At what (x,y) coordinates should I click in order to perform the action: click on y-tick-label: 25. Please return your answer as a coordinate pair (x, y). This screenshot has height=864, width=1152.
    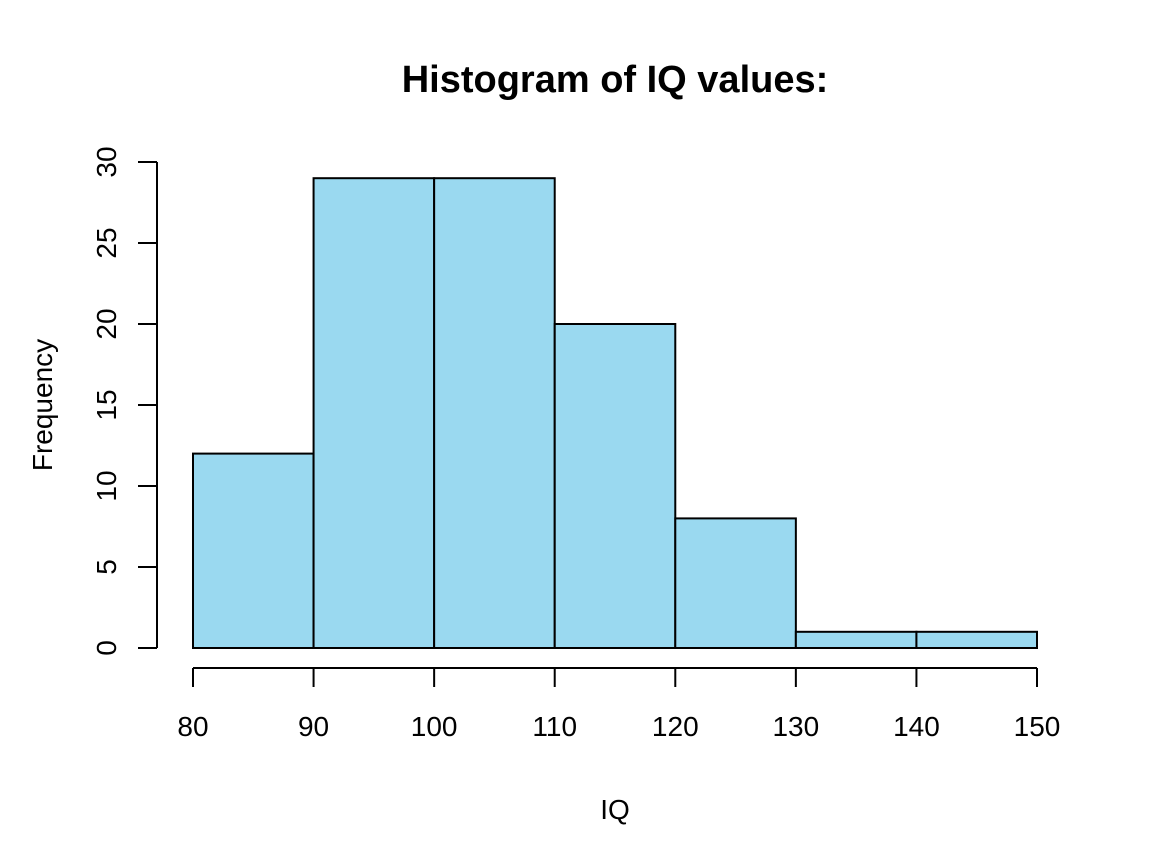
    Looking at the image, I should click on (106, 242).